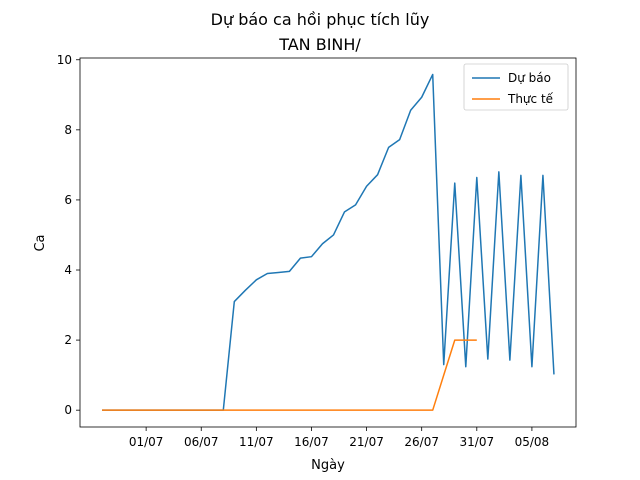  I want to click on legend-label-1: Dự báo, so click(529, 78).